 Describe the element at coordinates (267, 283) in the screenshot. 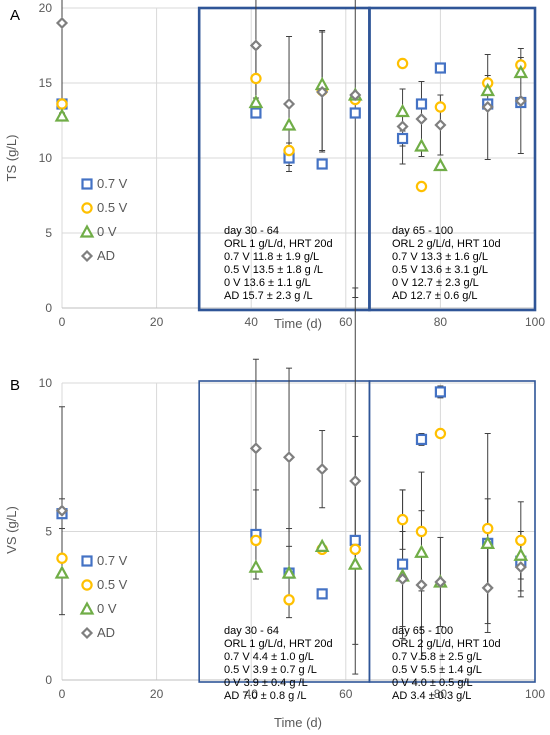

I see `annotation-0-4: 0 V 13.6 ± 1.1 g/L` at that location.